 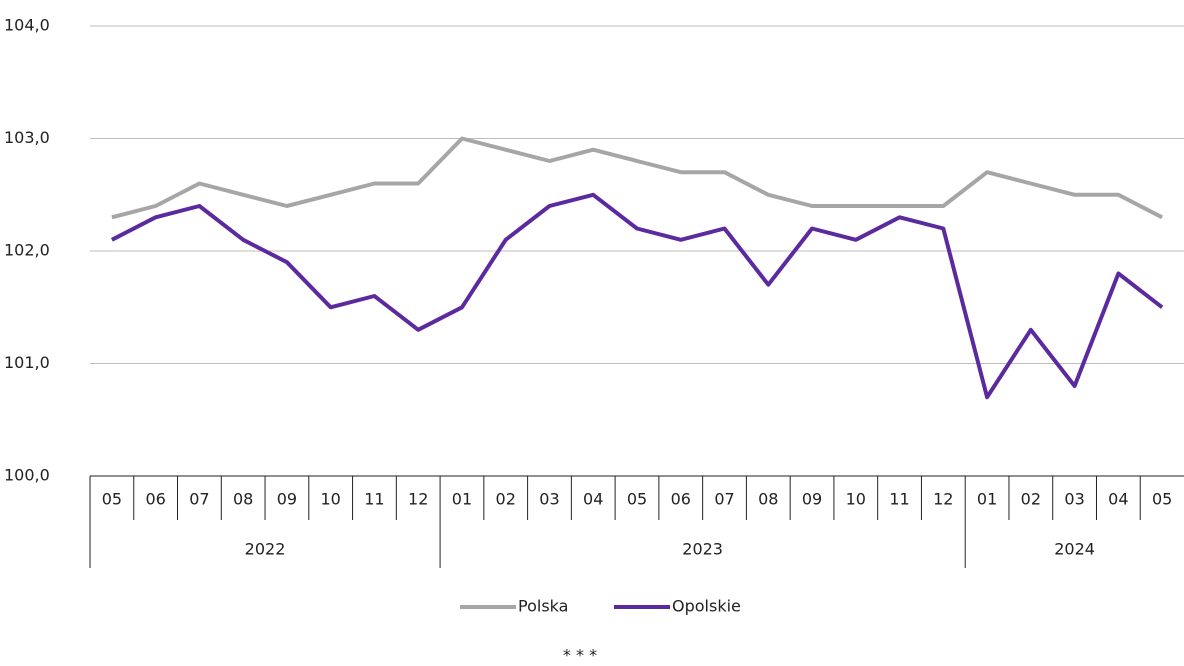 What do you see at coordinates (543, 606) in the screenshot?
I see `legend-label: Polska` at bounding box center [543, 606].